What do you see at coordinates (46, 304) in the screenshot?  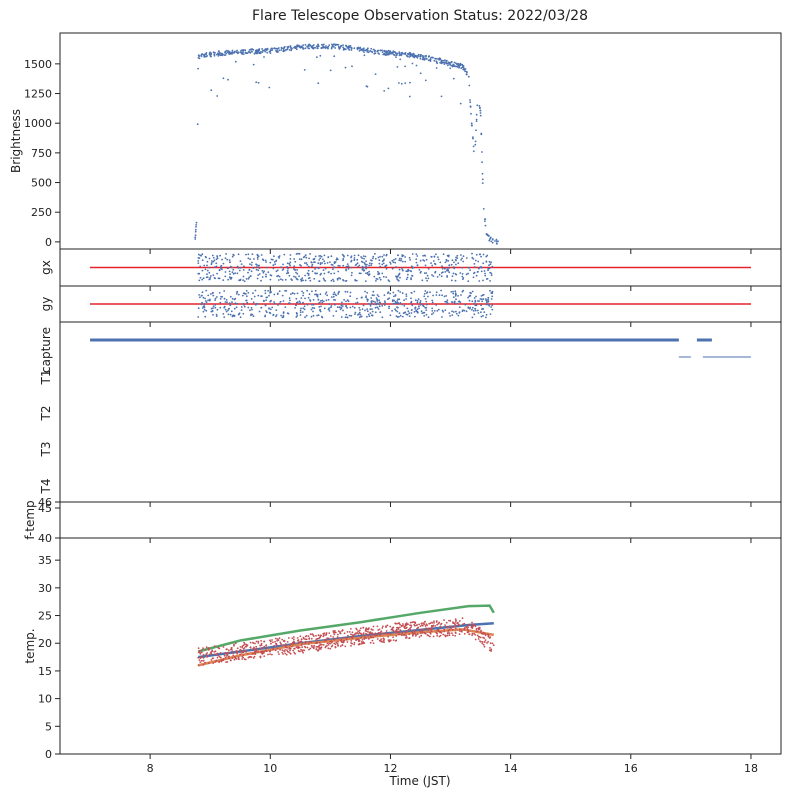 I see `y-axis-label: gy` at bounding box center [46, 304].